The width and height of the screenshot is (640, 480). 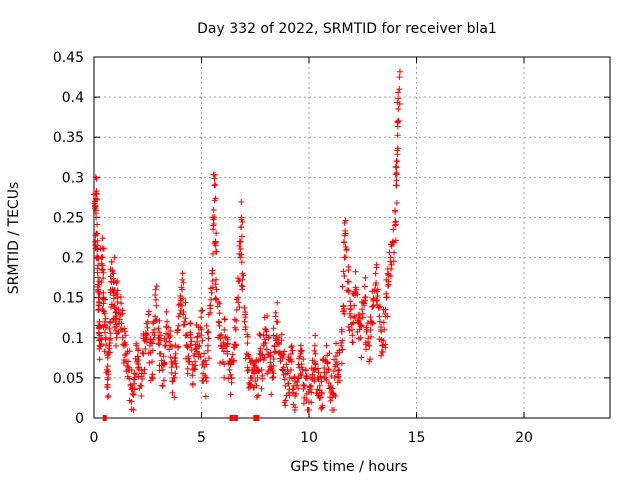 I want to click on y-tick-label: 0.15, so click(x=68, y=299).